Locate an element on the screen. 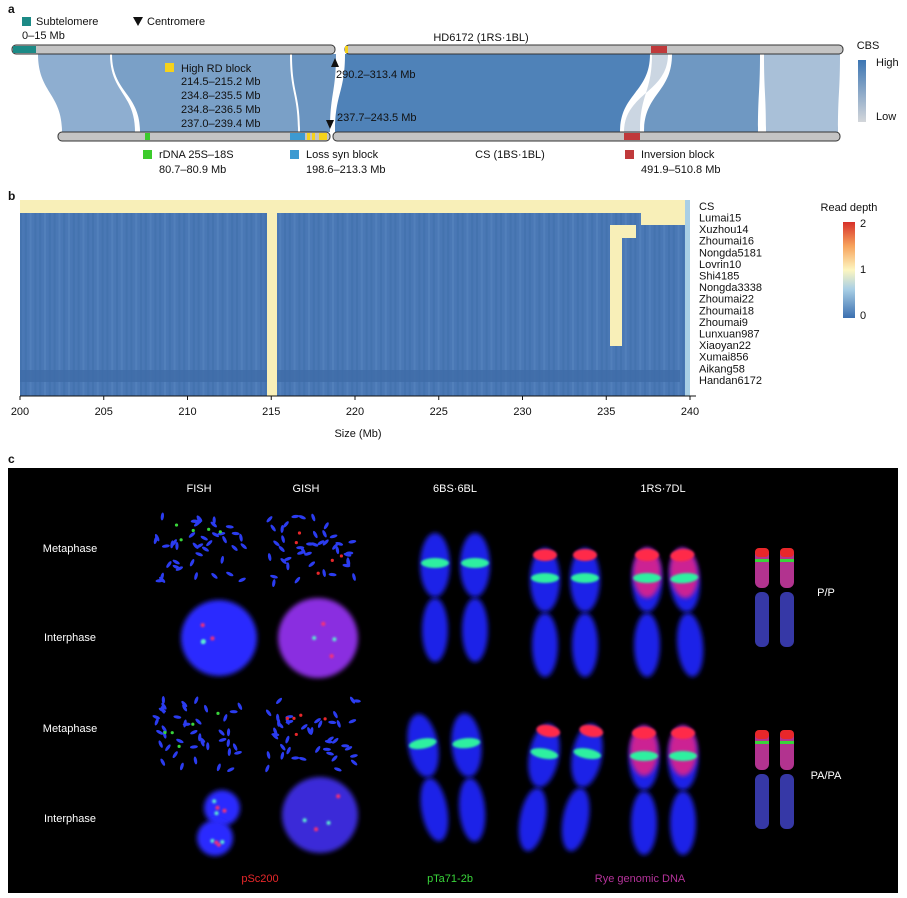  label: 491.9–510.8 Mb is located at coordinates (681, 170).